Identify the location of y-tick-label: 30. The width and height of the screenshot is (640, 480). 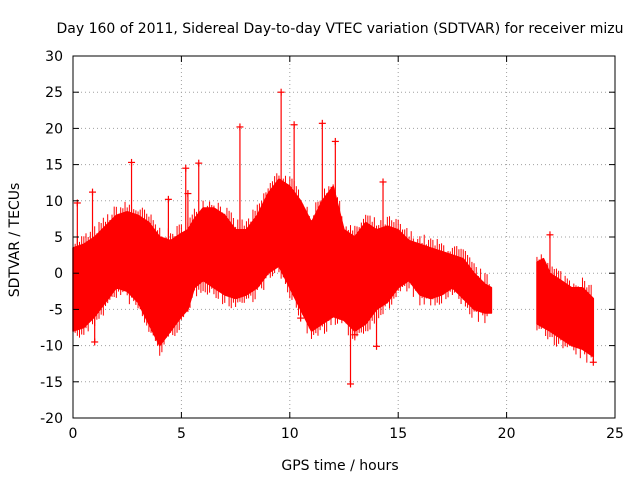
(54, 57).